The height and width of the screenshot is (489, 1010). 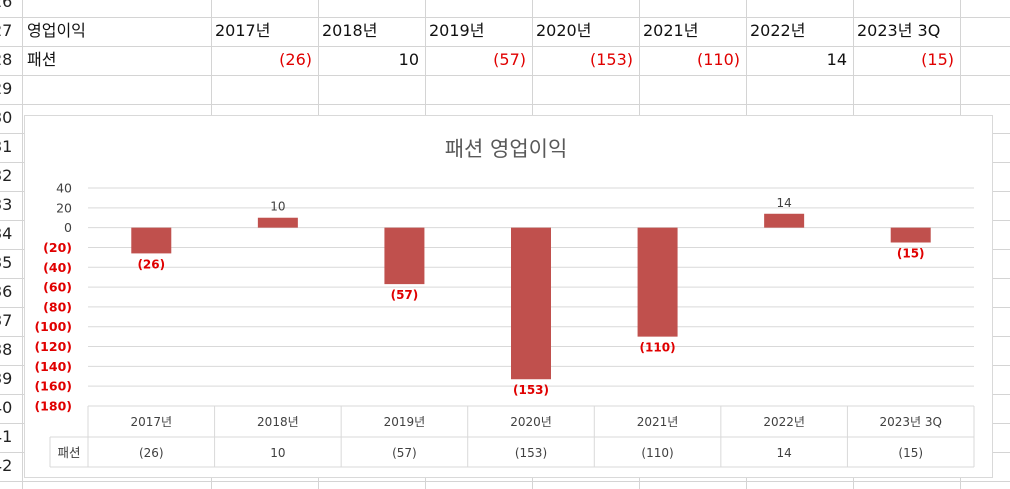 What do you see at coordinates (6, 88) in the screenshot?
I see `row-number: 29` at bounding box center [6, 88].